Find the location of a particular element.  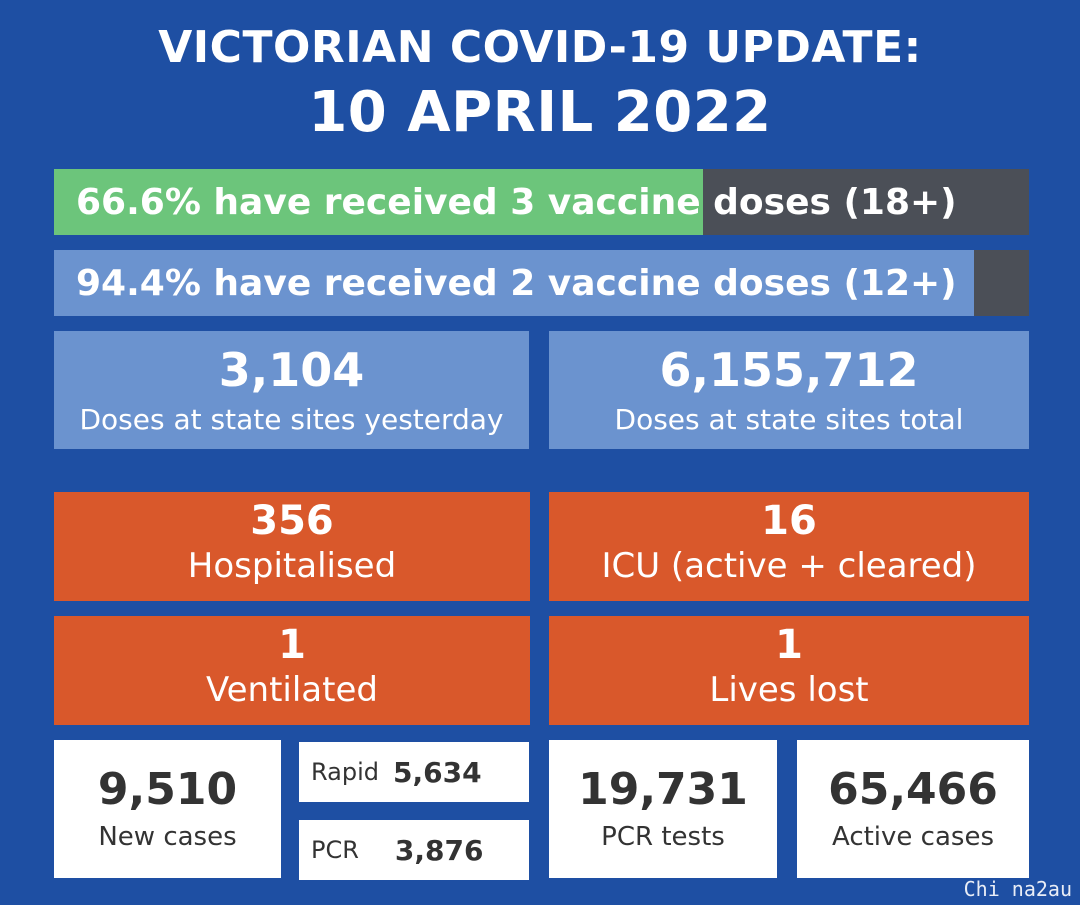

icu-value: 16 is located at coordinates (789, 521).